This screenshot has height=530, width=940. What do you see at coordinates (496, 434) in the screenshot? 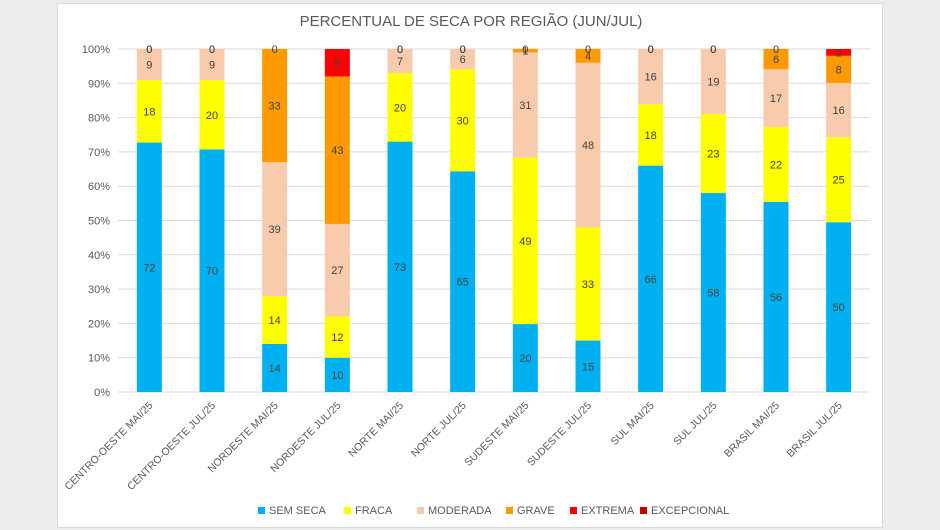
I see `x-tick-label: SUDESTE MAI/25` at bounding box center [496, 434].